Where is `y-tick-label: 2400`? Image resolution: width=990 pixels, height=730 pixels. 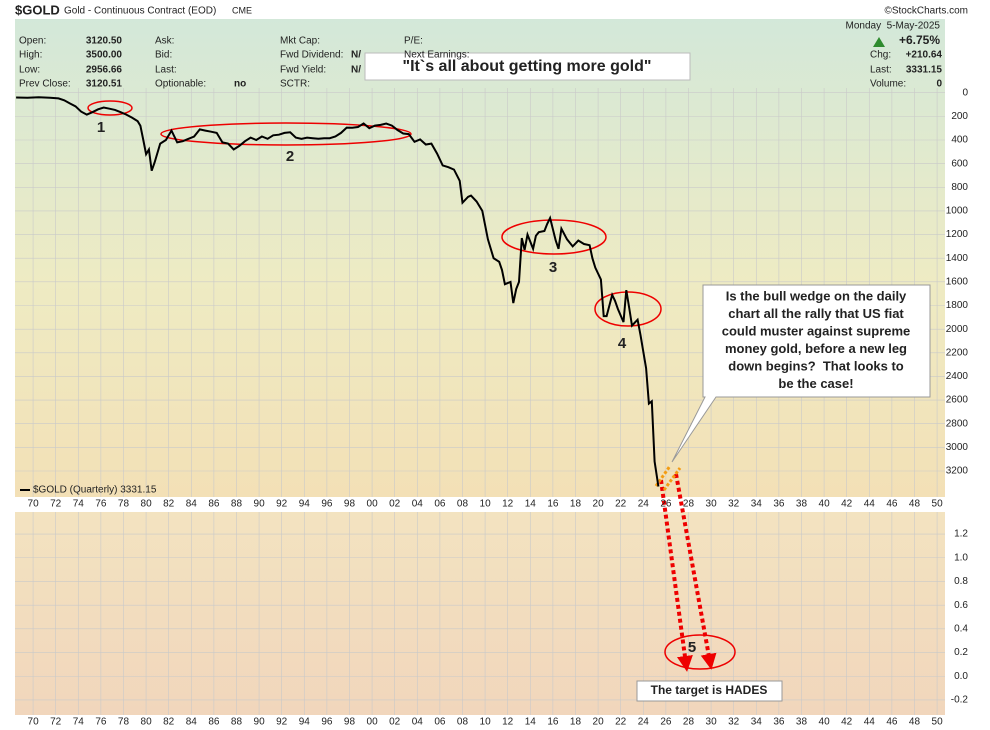 y-tick-label: 2400 is located at coordinates (957, 376).